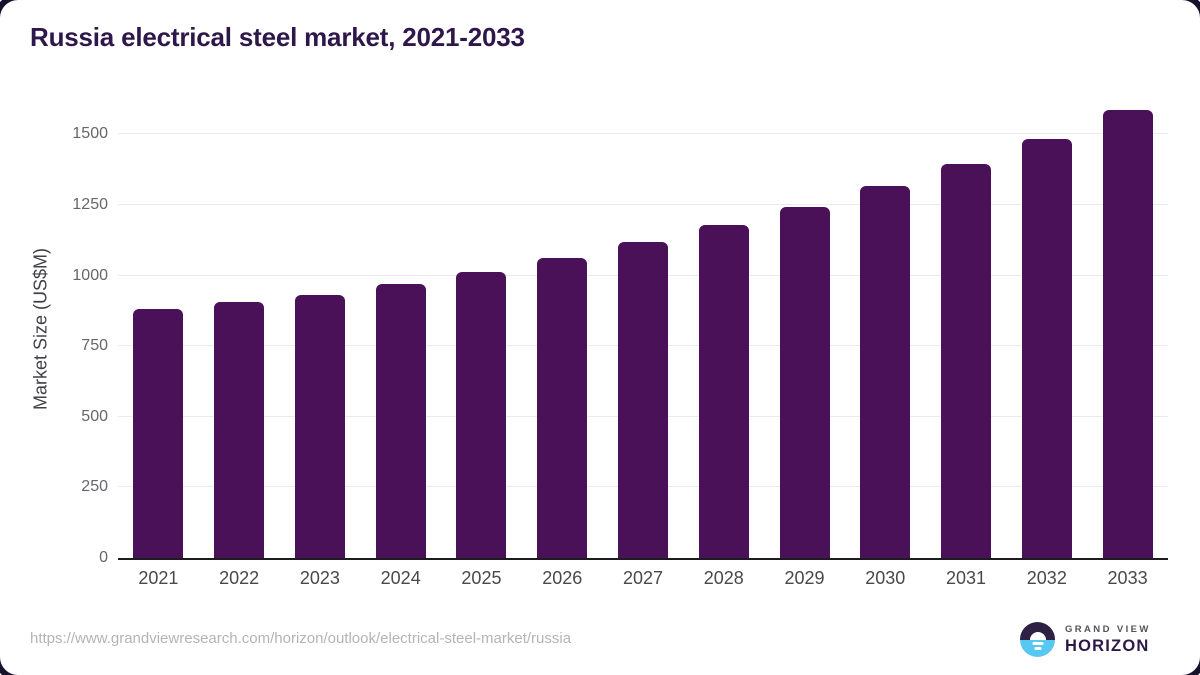 Image resolution: width=1200 pixels, height=675 pixels. I want to click on horizon-sun-logo-icon, so click(1037, 639).